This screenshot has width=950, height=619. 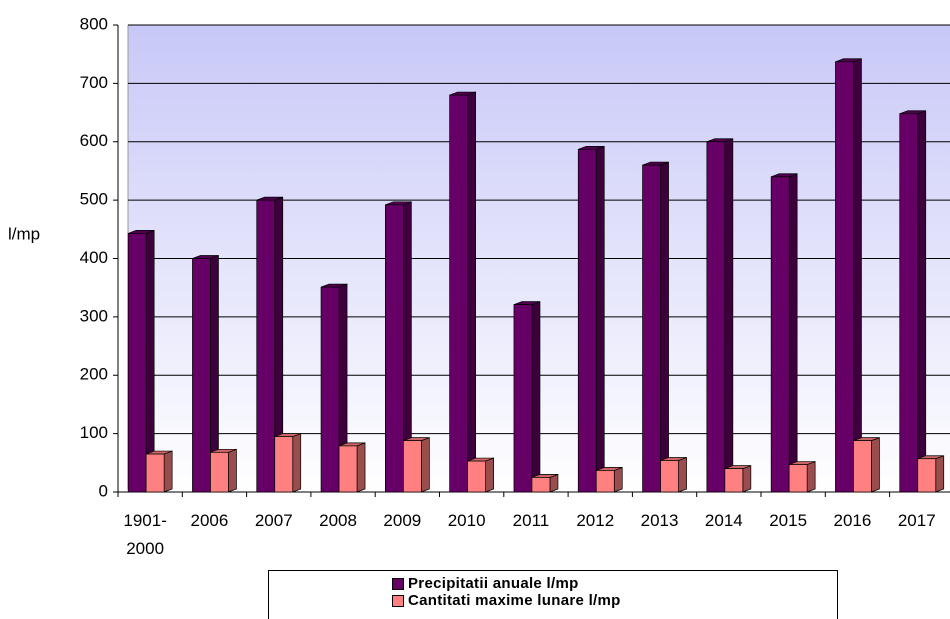 I want to click on legend-entry: Precipitatii anuale l/mp, so click(x=485, y=583).